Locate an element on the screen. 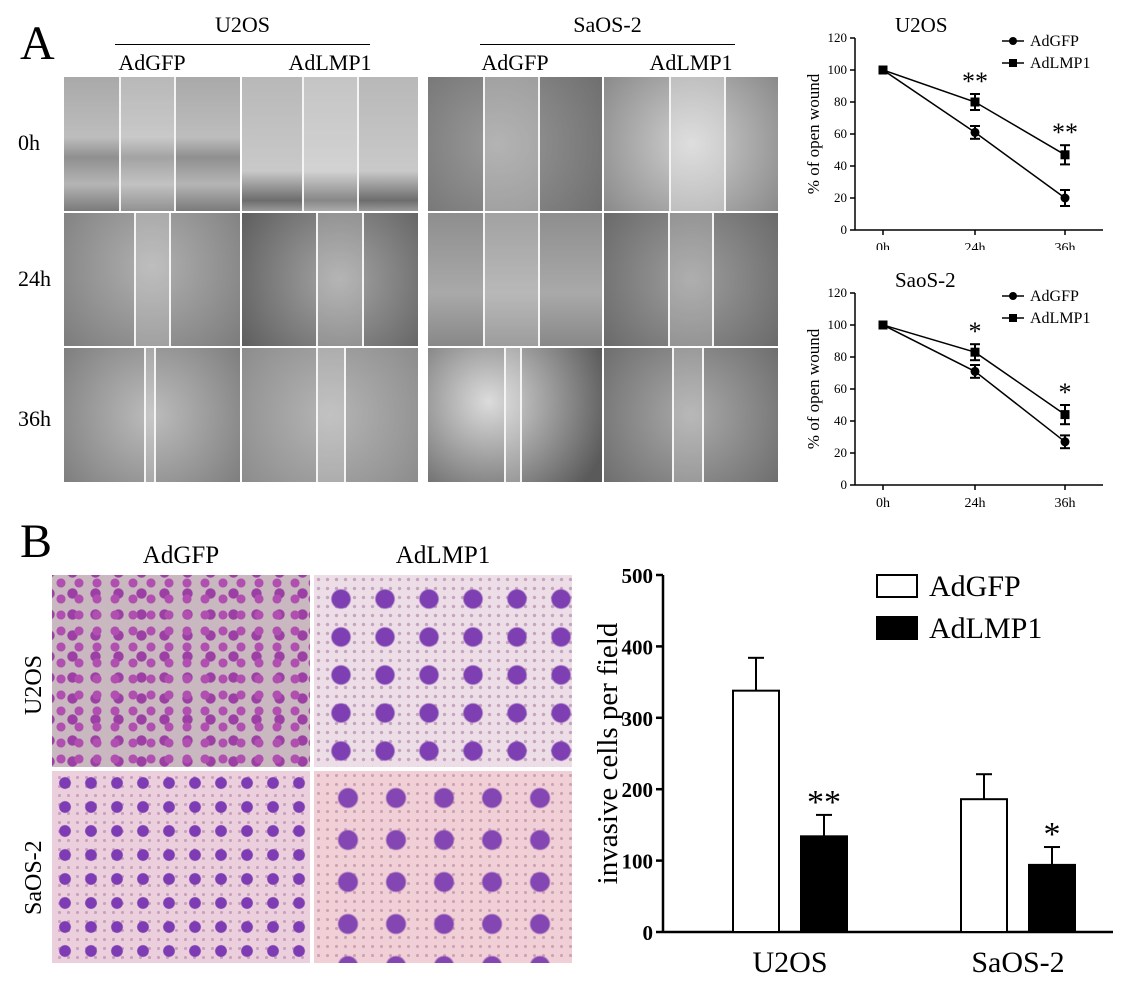 The width and height of the screenshot is (1138, 981). bar-y-tick-label: 400 is located at coordinates (638, 647).